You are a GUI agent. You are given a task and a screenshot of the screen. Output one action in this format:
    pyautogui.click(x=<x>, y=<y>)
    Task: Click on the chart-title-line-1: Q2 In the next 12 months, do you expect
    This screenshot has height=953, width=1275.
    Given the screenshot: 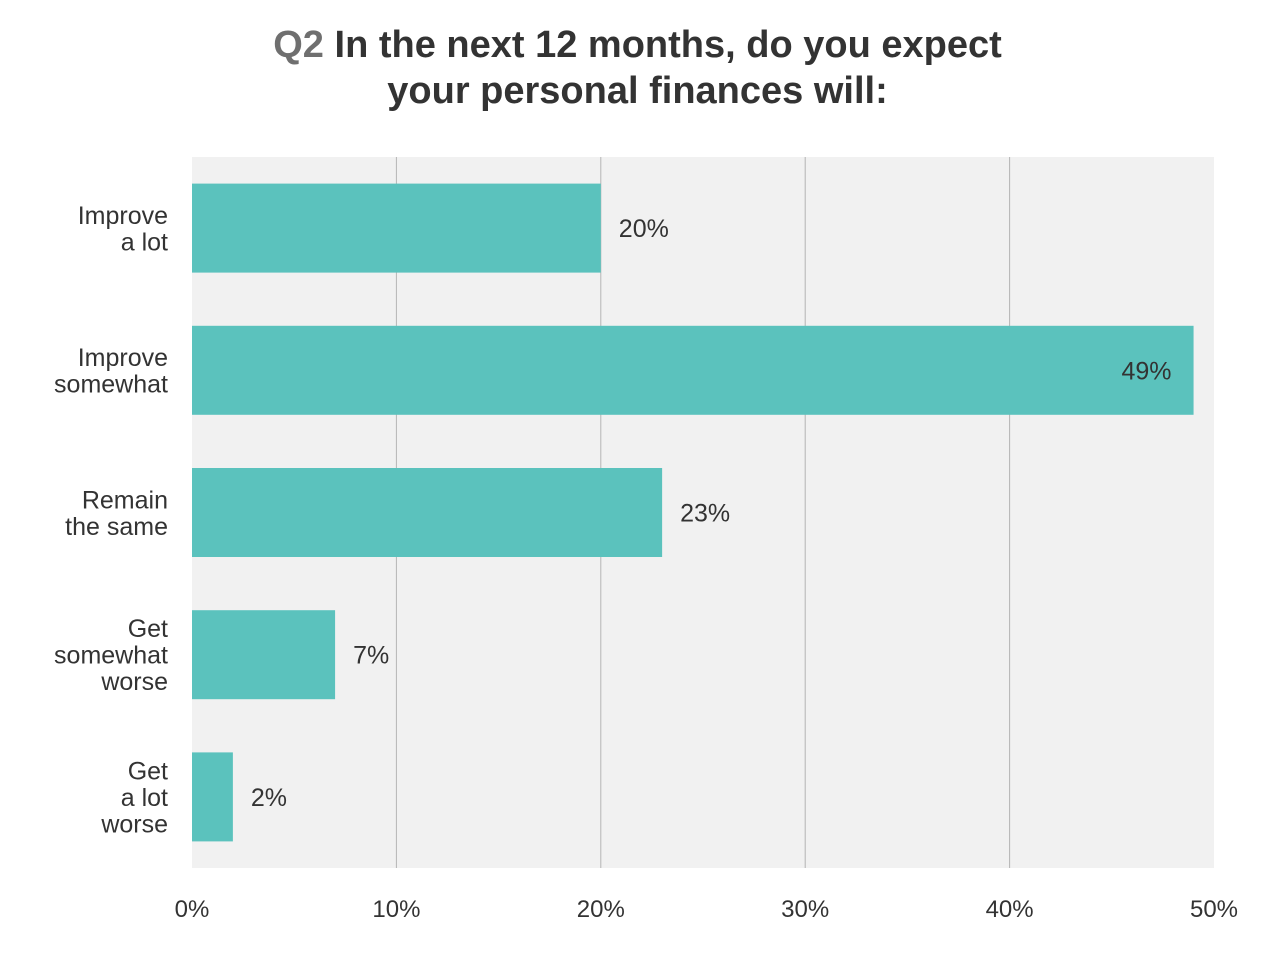 What is the action you would take?
    pyautogui.click(x=637, y=45)
    